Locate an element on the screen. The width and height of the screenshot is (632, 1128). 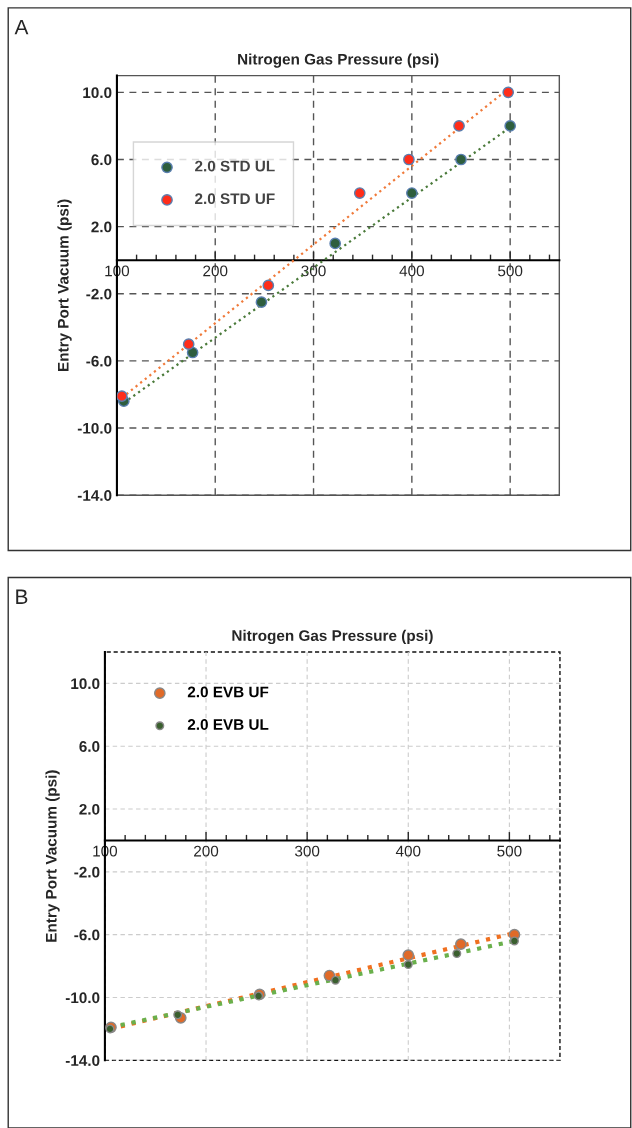
legend-label: 2.0 STD UL is located at coordinates (235, 166).